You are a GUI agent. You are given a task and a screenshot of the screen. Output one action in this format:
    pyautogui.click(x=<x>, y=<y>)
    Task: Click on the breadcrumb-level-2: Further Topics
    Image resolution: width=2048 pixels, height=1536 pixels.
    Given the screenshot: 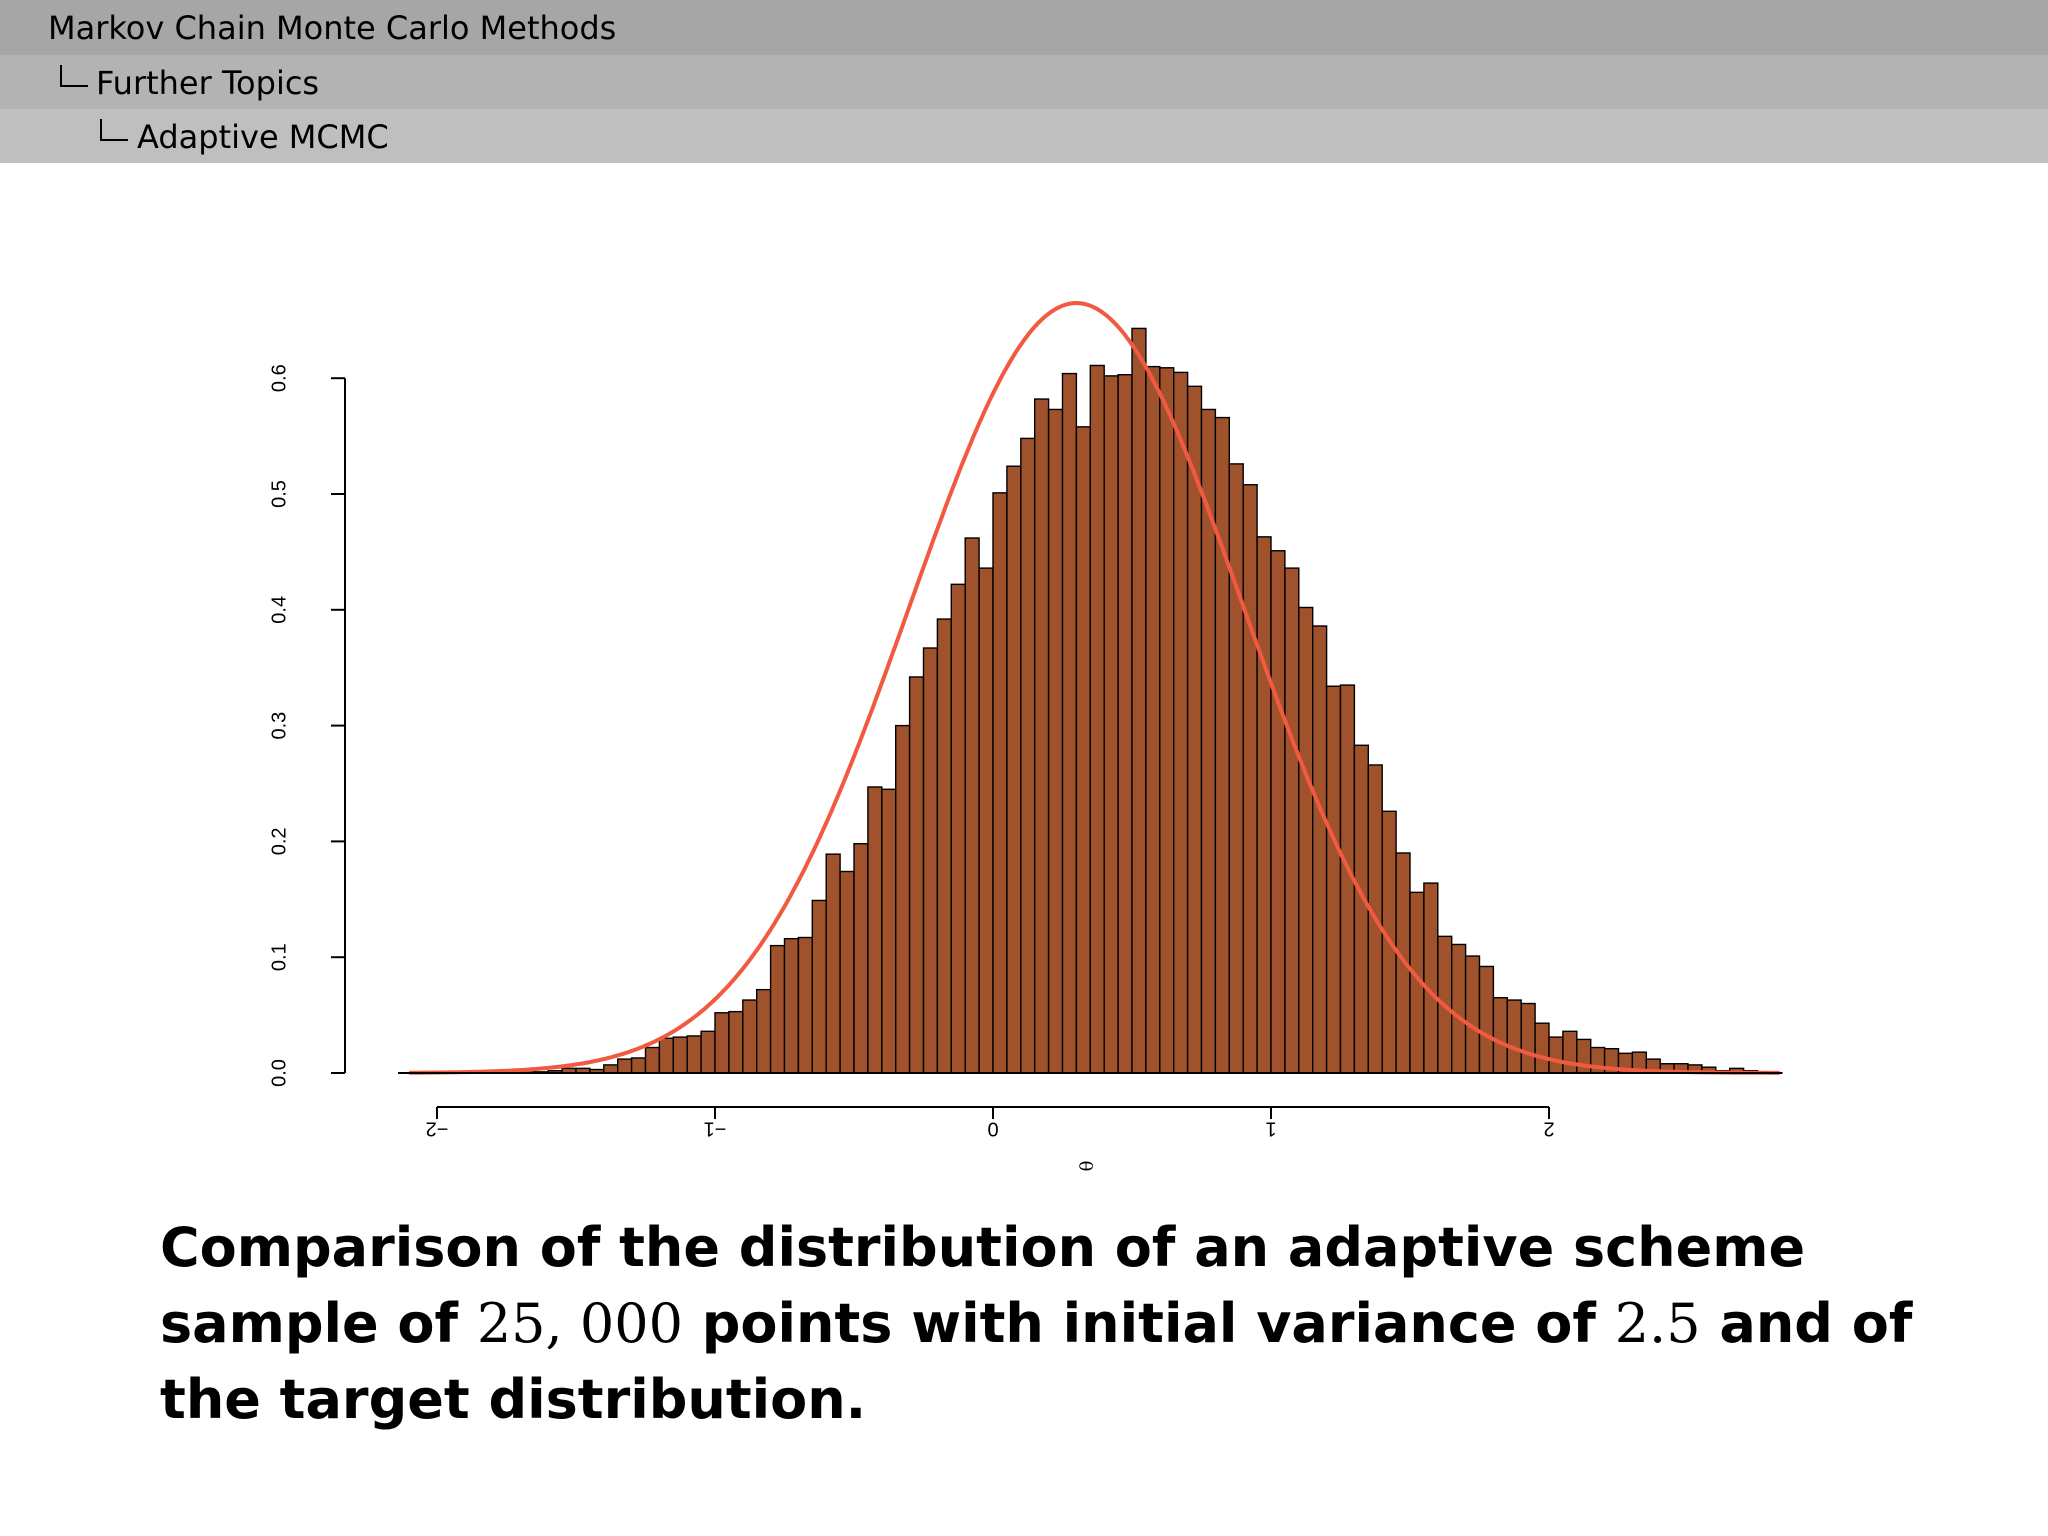 What is the action you would take?
    pyautogui.click(x=1024, y=82)
    